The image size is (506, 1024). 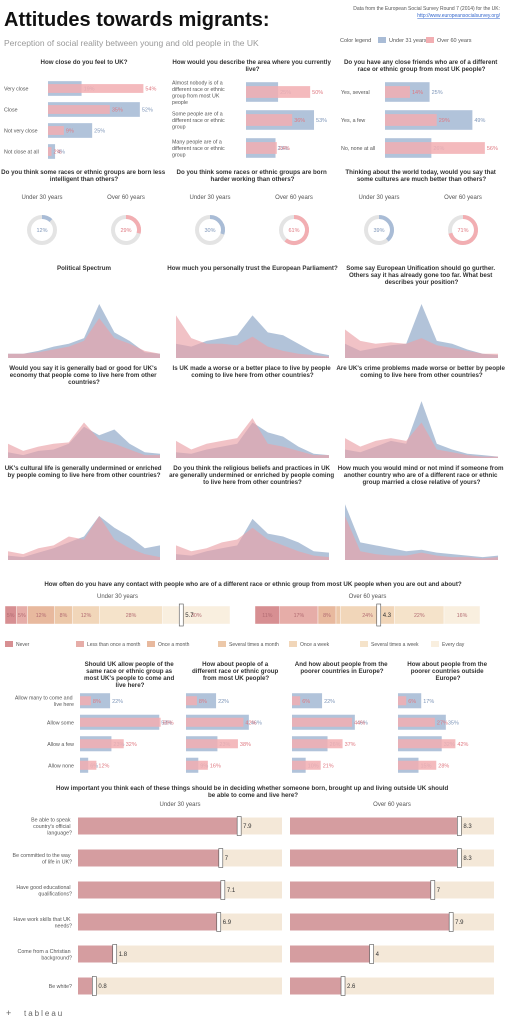 What do you see at coordinates (453, 645) in the screenshot?
I see `legend-label: Every day` at bounding box center [453, 645].